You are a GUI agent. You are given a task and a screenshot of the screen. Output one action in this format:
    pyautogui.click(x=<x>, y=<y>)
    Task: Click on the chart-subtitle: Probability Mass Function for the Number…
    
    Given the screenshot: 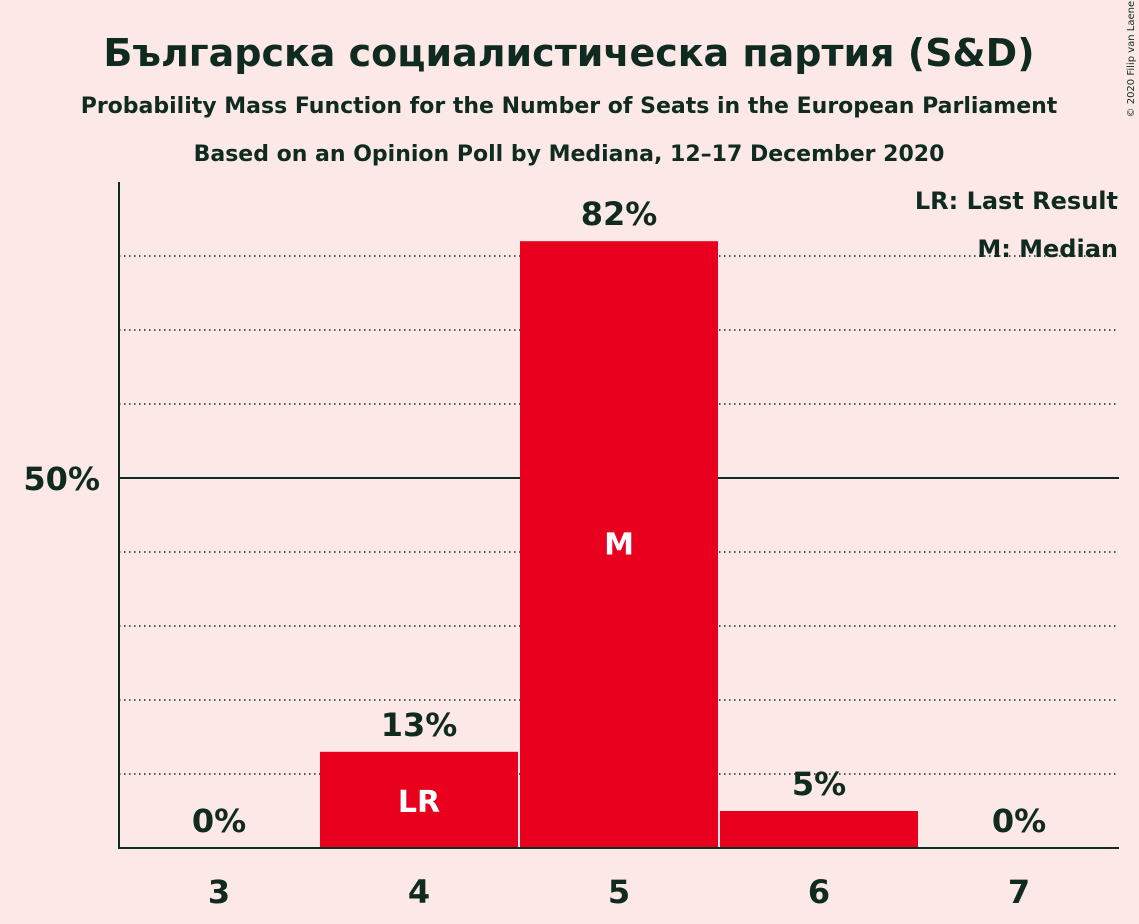 What is the action you would take?
    pyautogui.click(x=569, y=106)
    